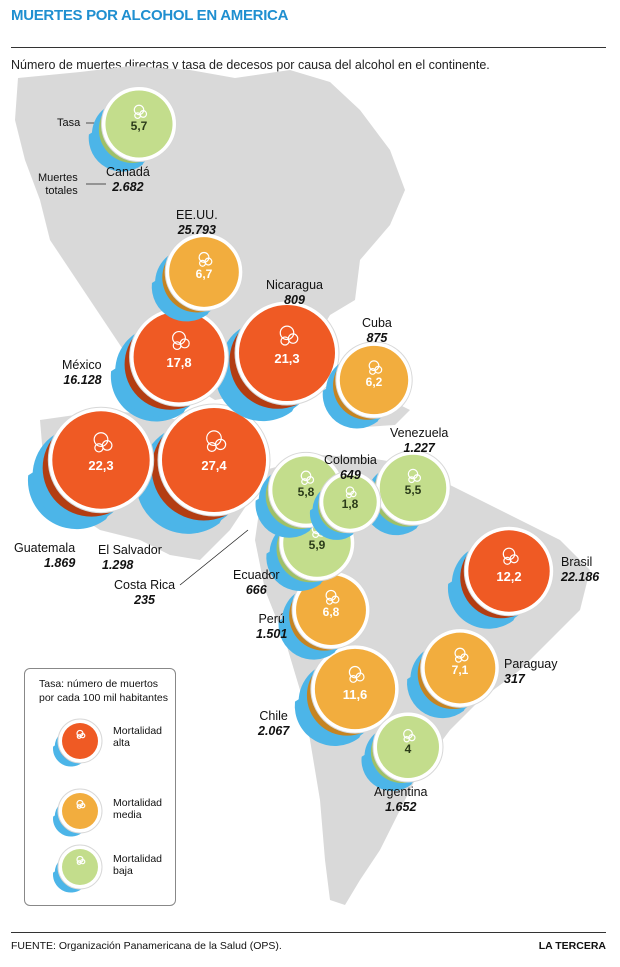 The image size is (620, 967). I want to click on bubble-per-: 6,8, so click(324, 615).